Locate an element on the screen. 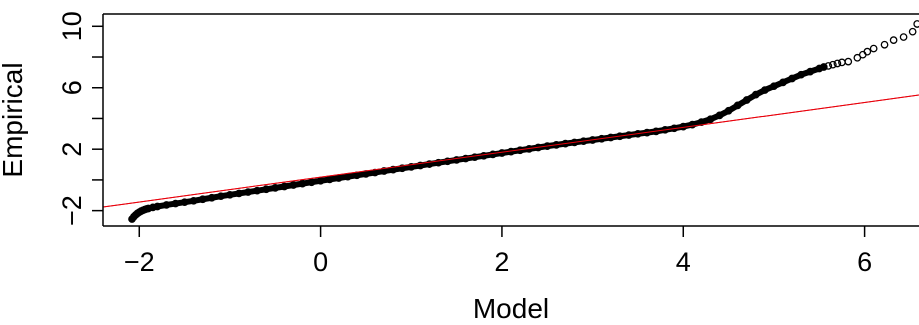 The image size is (919, 325). x-tick-label: 6 is located at coordinates (864, 262).